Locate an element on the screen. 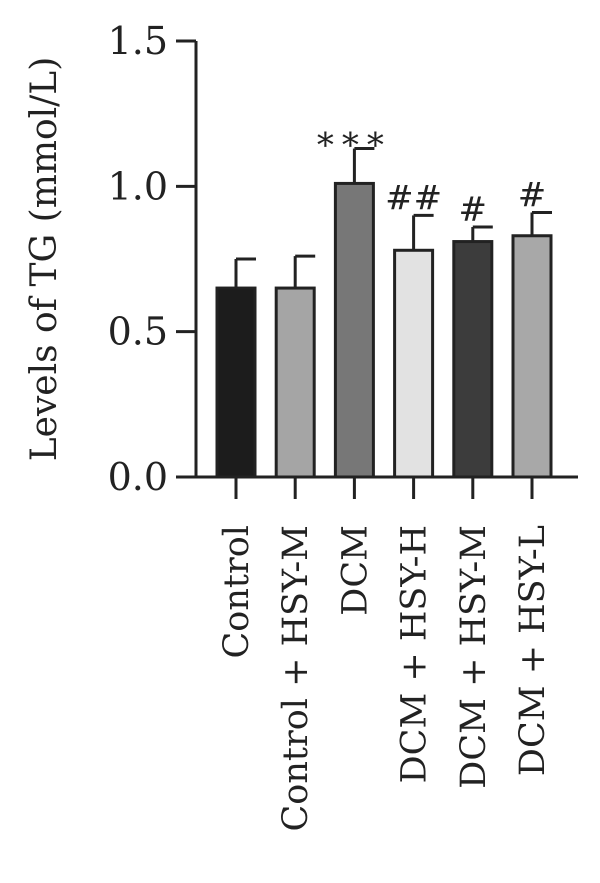  significance-label: *** is located at coordinates (354, 146).